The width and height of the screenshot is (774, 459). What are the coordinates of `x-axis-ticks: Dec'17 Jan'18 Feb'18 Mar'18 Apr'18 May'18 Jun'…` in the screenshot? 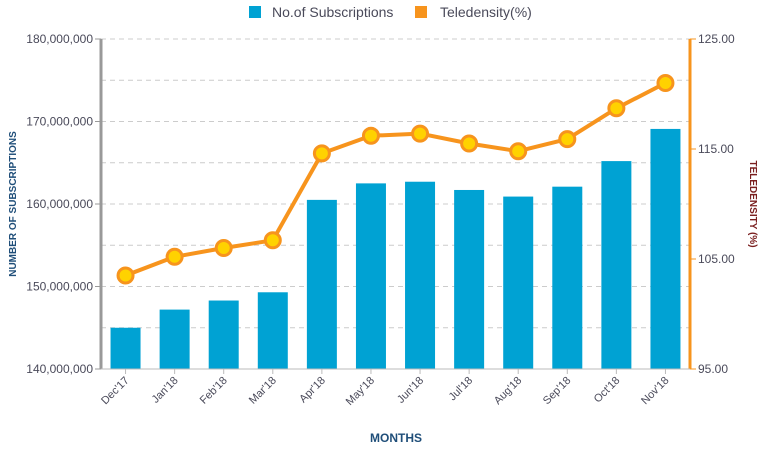 It's located at (385, 388).